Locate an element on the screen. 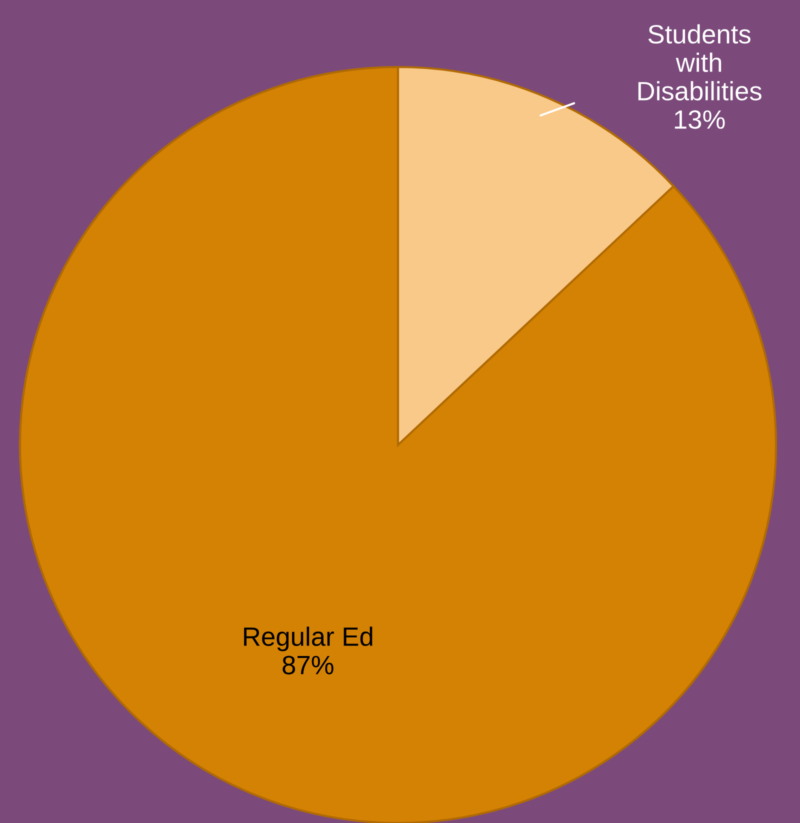 The image size is (800, 823). slice-label: Students with Disabilities is located at coordinates (700, 62).